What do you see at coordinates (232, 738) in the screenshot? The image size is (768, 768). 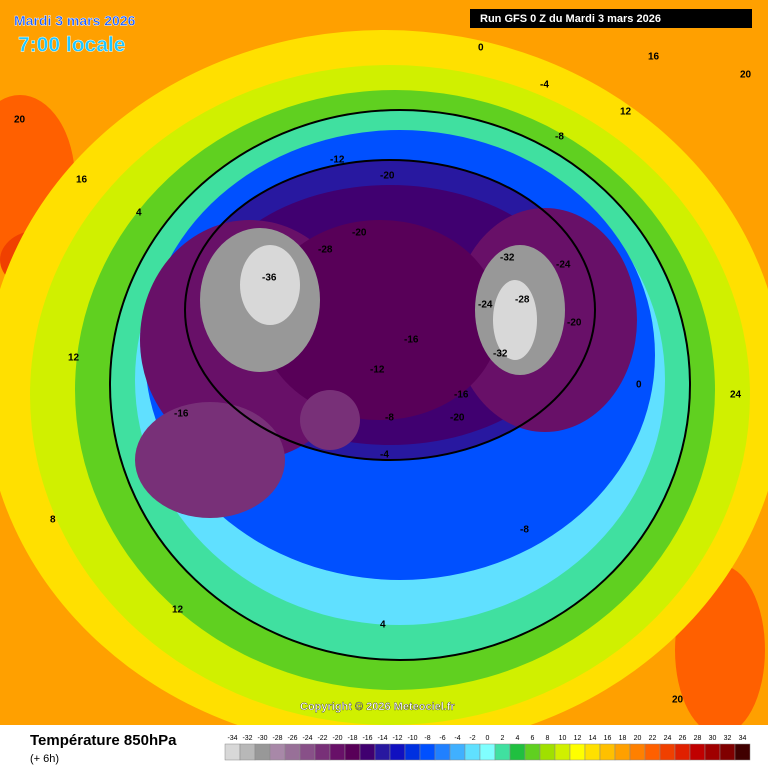 I see `scale-label: -34` at bounding box center [232, 738].